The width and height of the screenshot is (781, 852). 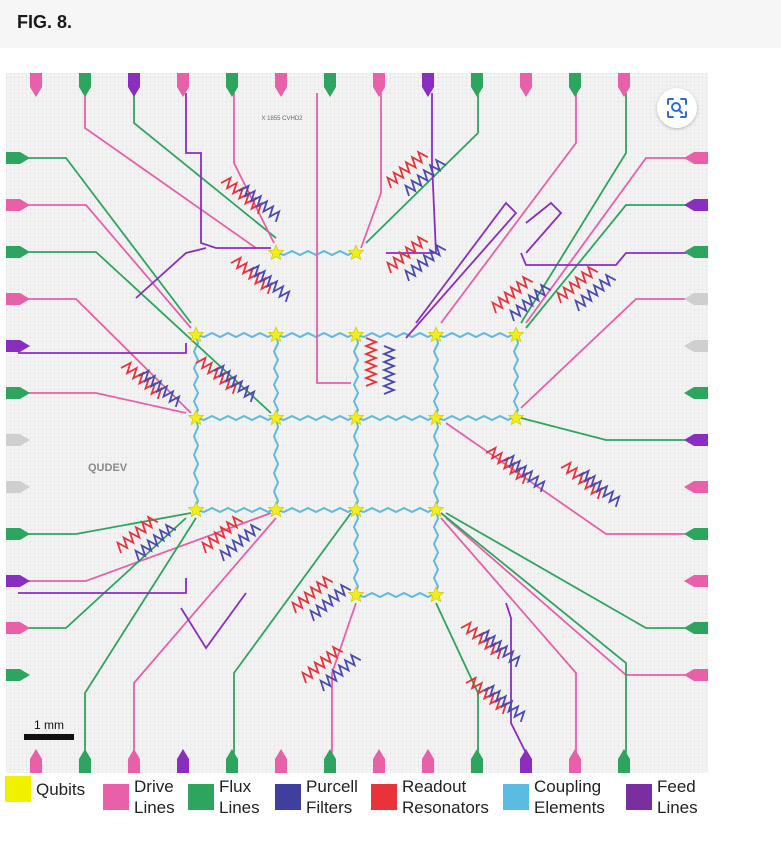 What do you see at coordinates (390, 24) in the screenshot?
I see `figure-header: FIG. 8.` at bounding box center [390, 24].